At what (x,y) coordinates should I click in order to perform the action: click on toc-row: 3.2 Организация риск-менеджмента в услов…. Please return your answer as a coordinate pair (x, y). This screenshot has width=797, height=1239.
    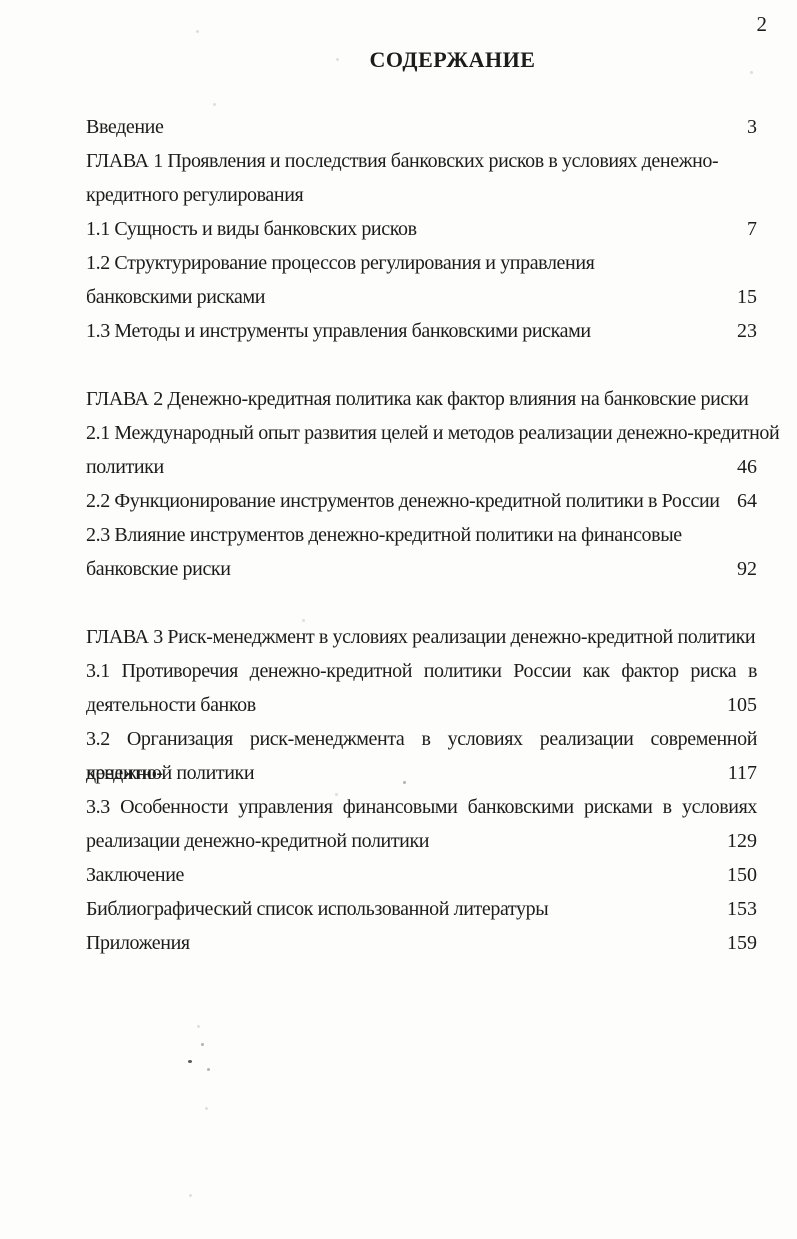
    Looking at the image, I should click on (421, 753).